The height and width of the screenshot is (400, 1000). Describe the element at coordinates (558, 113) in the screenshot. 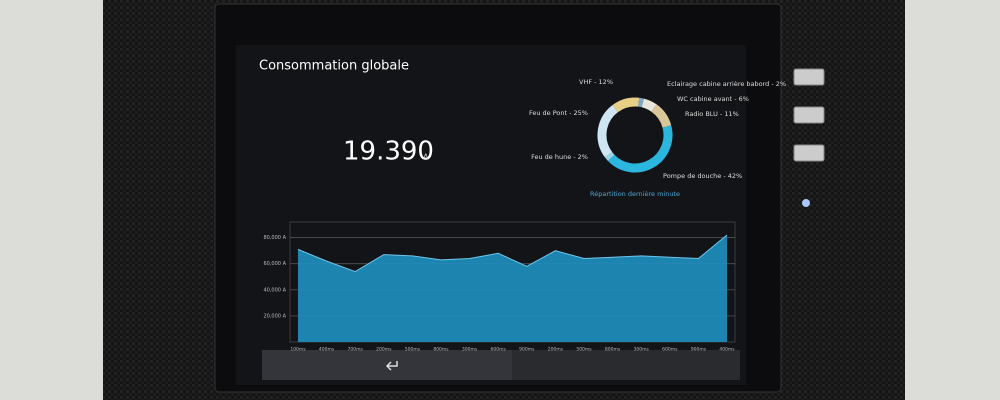

I see `donut-label: Feu de Pont - 25%` at that location.